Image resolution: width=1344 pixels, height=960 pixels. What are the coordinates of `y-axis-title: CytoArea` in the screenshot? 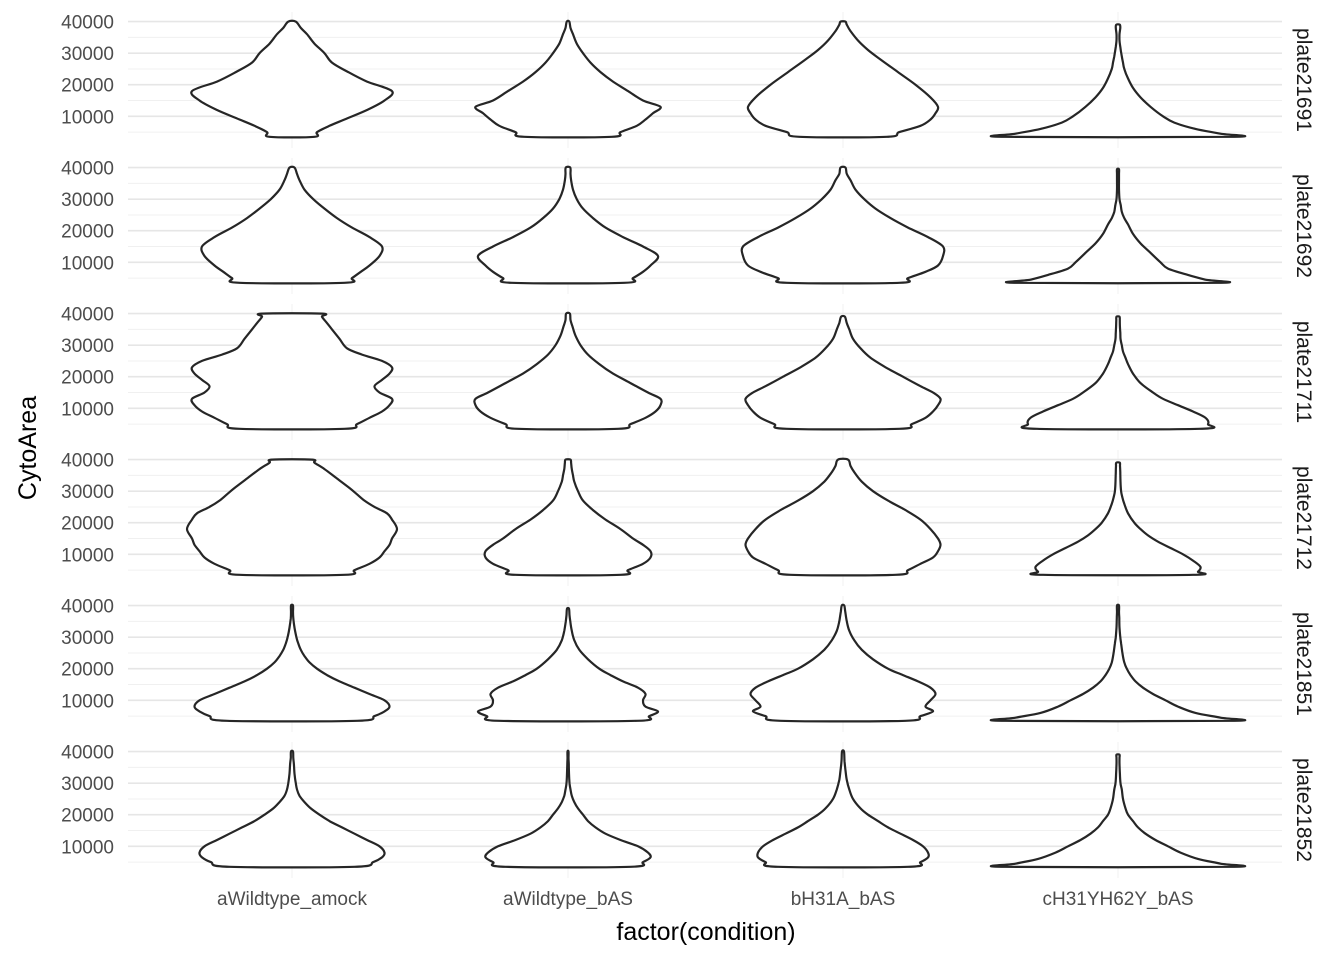 It's located at (28, 448).